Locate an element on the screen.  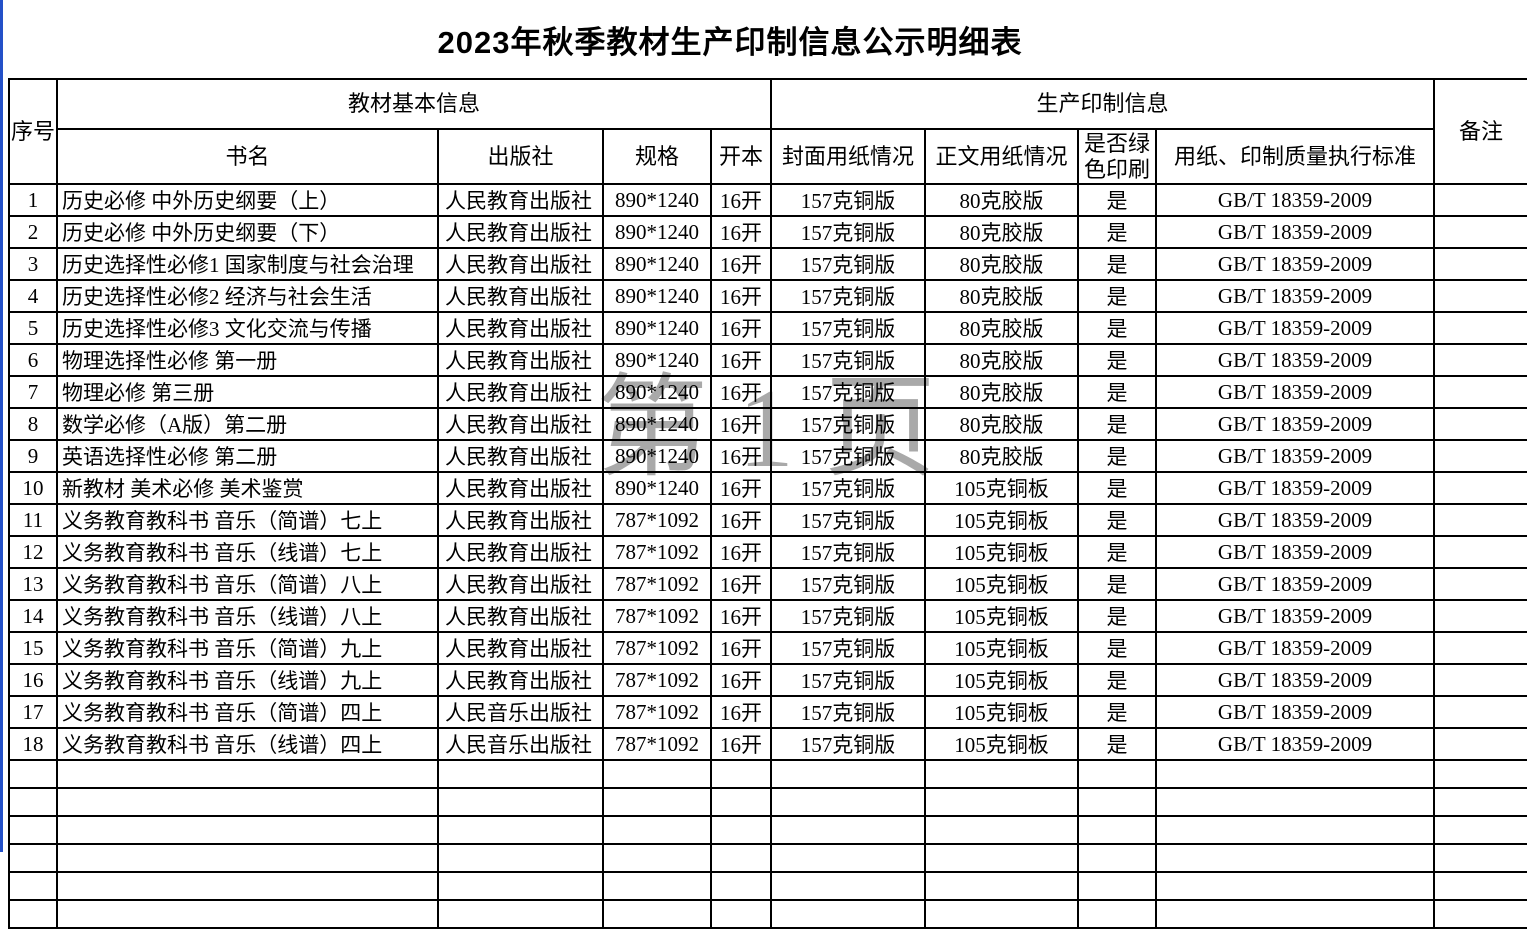
cell-book-name: 义务教育教科书 音乐（简谱）九上 is located at coordinates (247, 648).